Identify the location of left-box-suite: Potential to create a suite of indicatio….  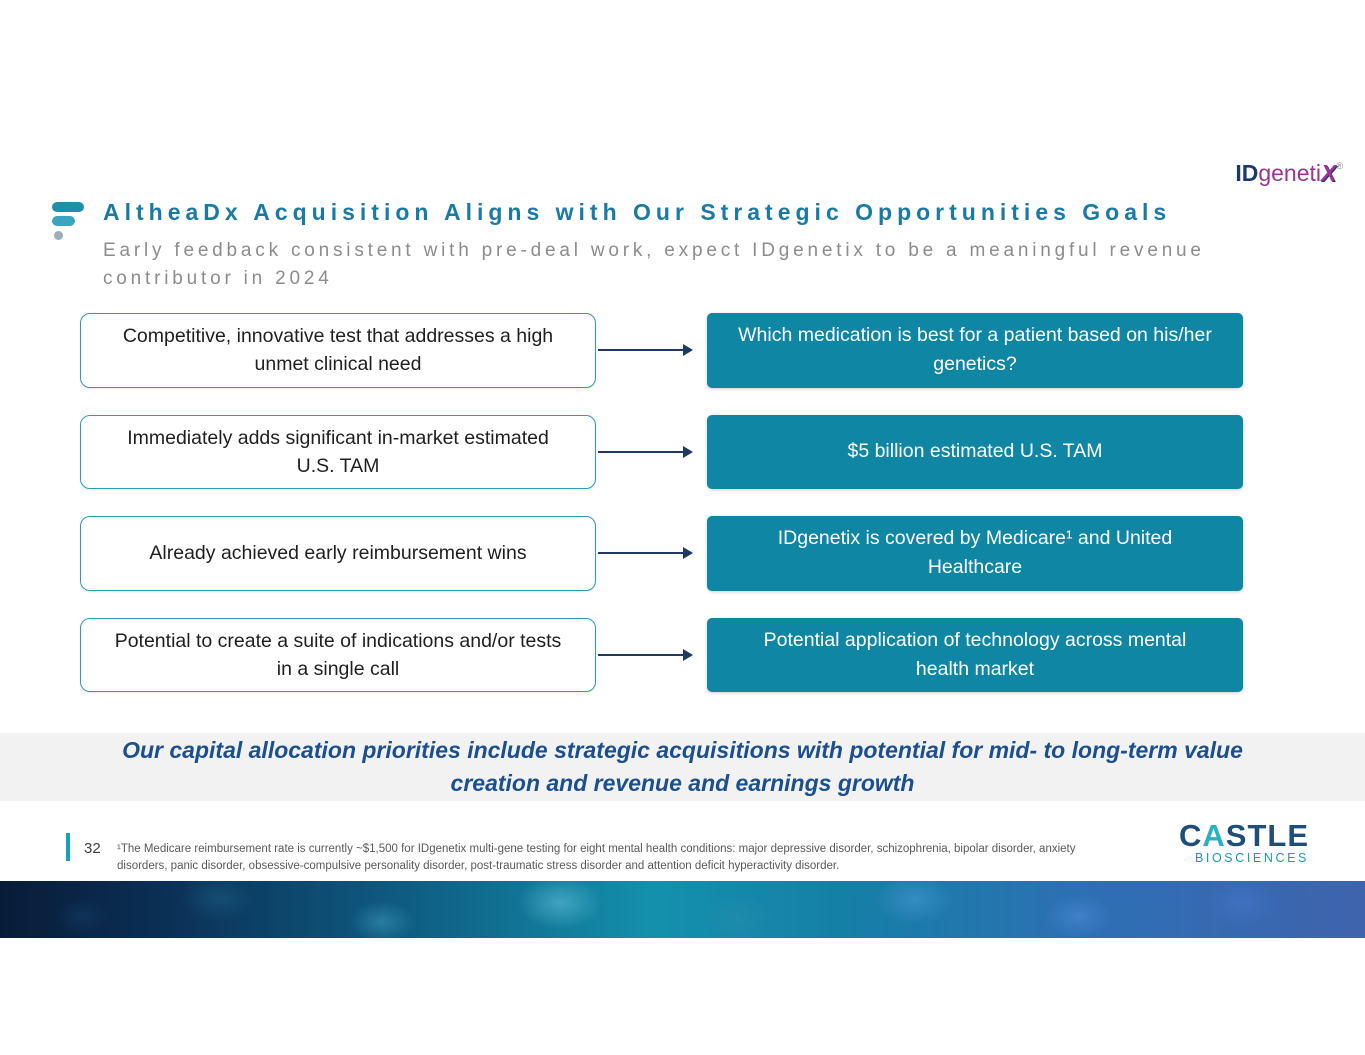
(338, 655).